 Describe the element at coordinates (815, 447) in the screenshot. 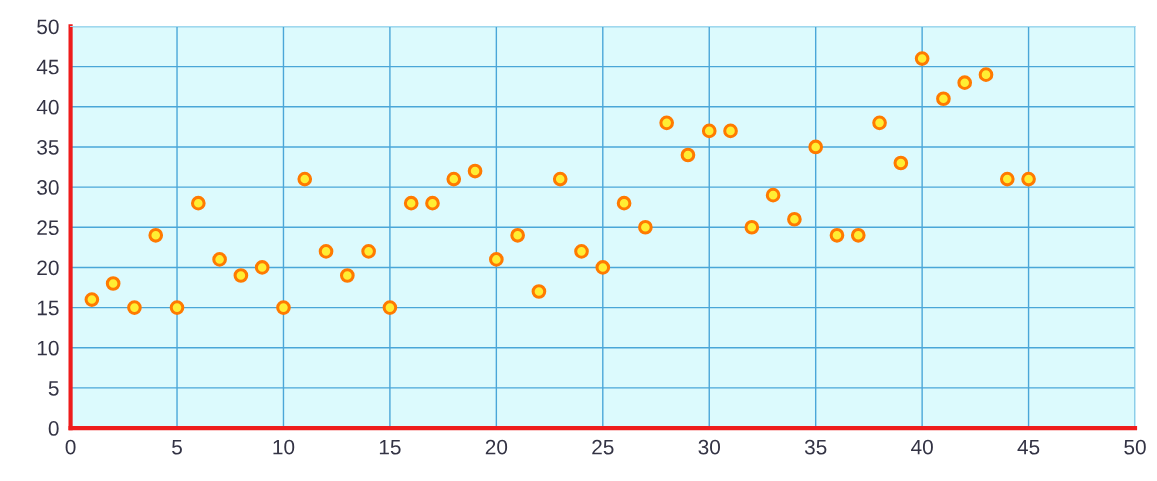

I see `x-tick-label: 35` at that location.